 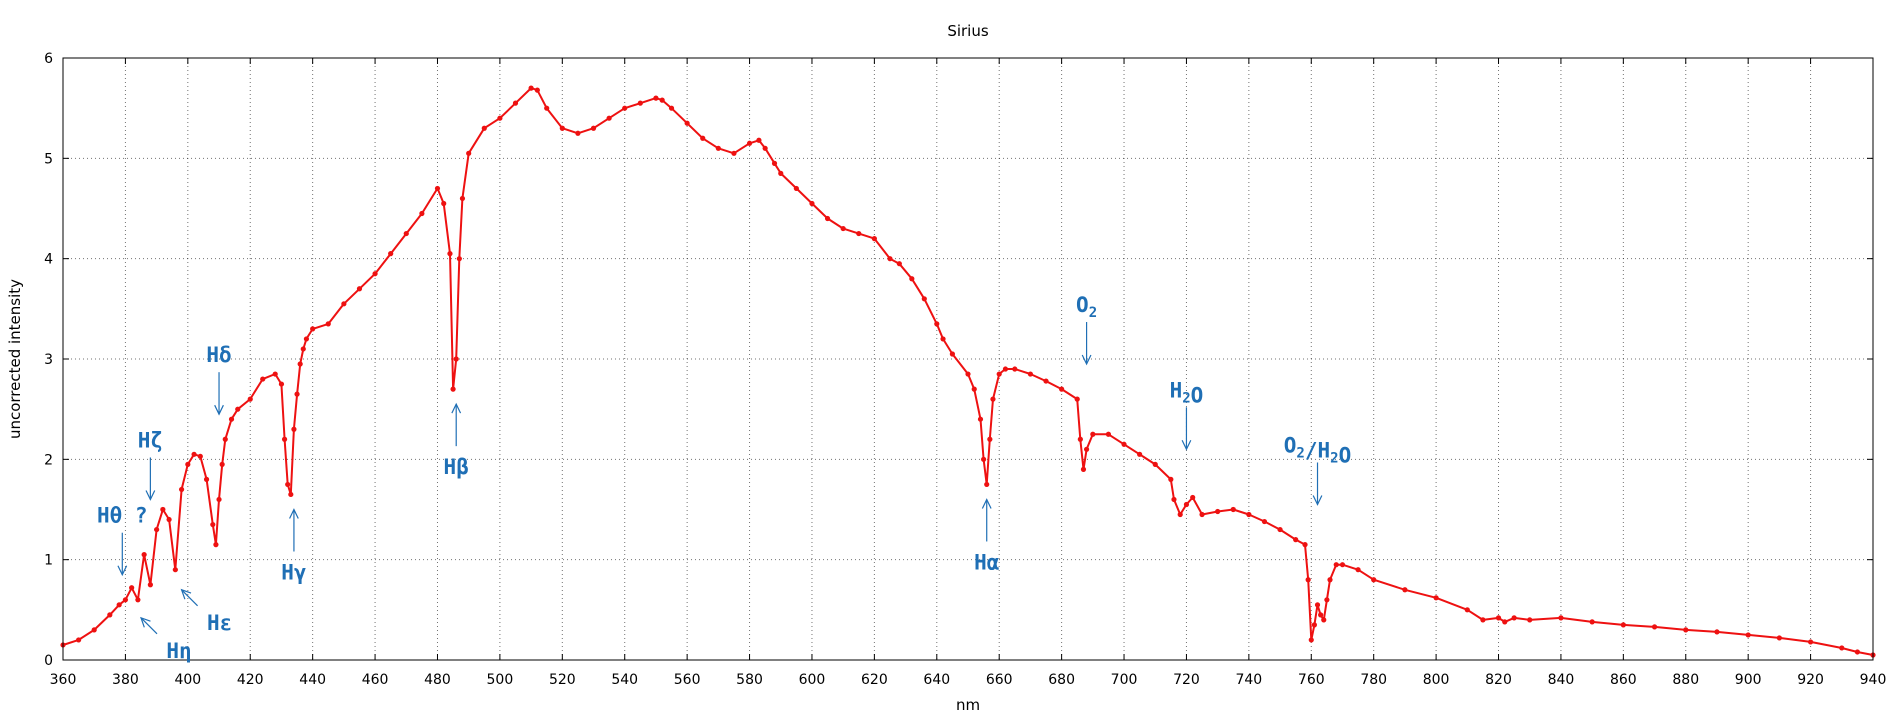 What do you see at coordinates (125, 680) in the screenshot?
I see `x-tick-label: 380` at bounding box center [125, 680].